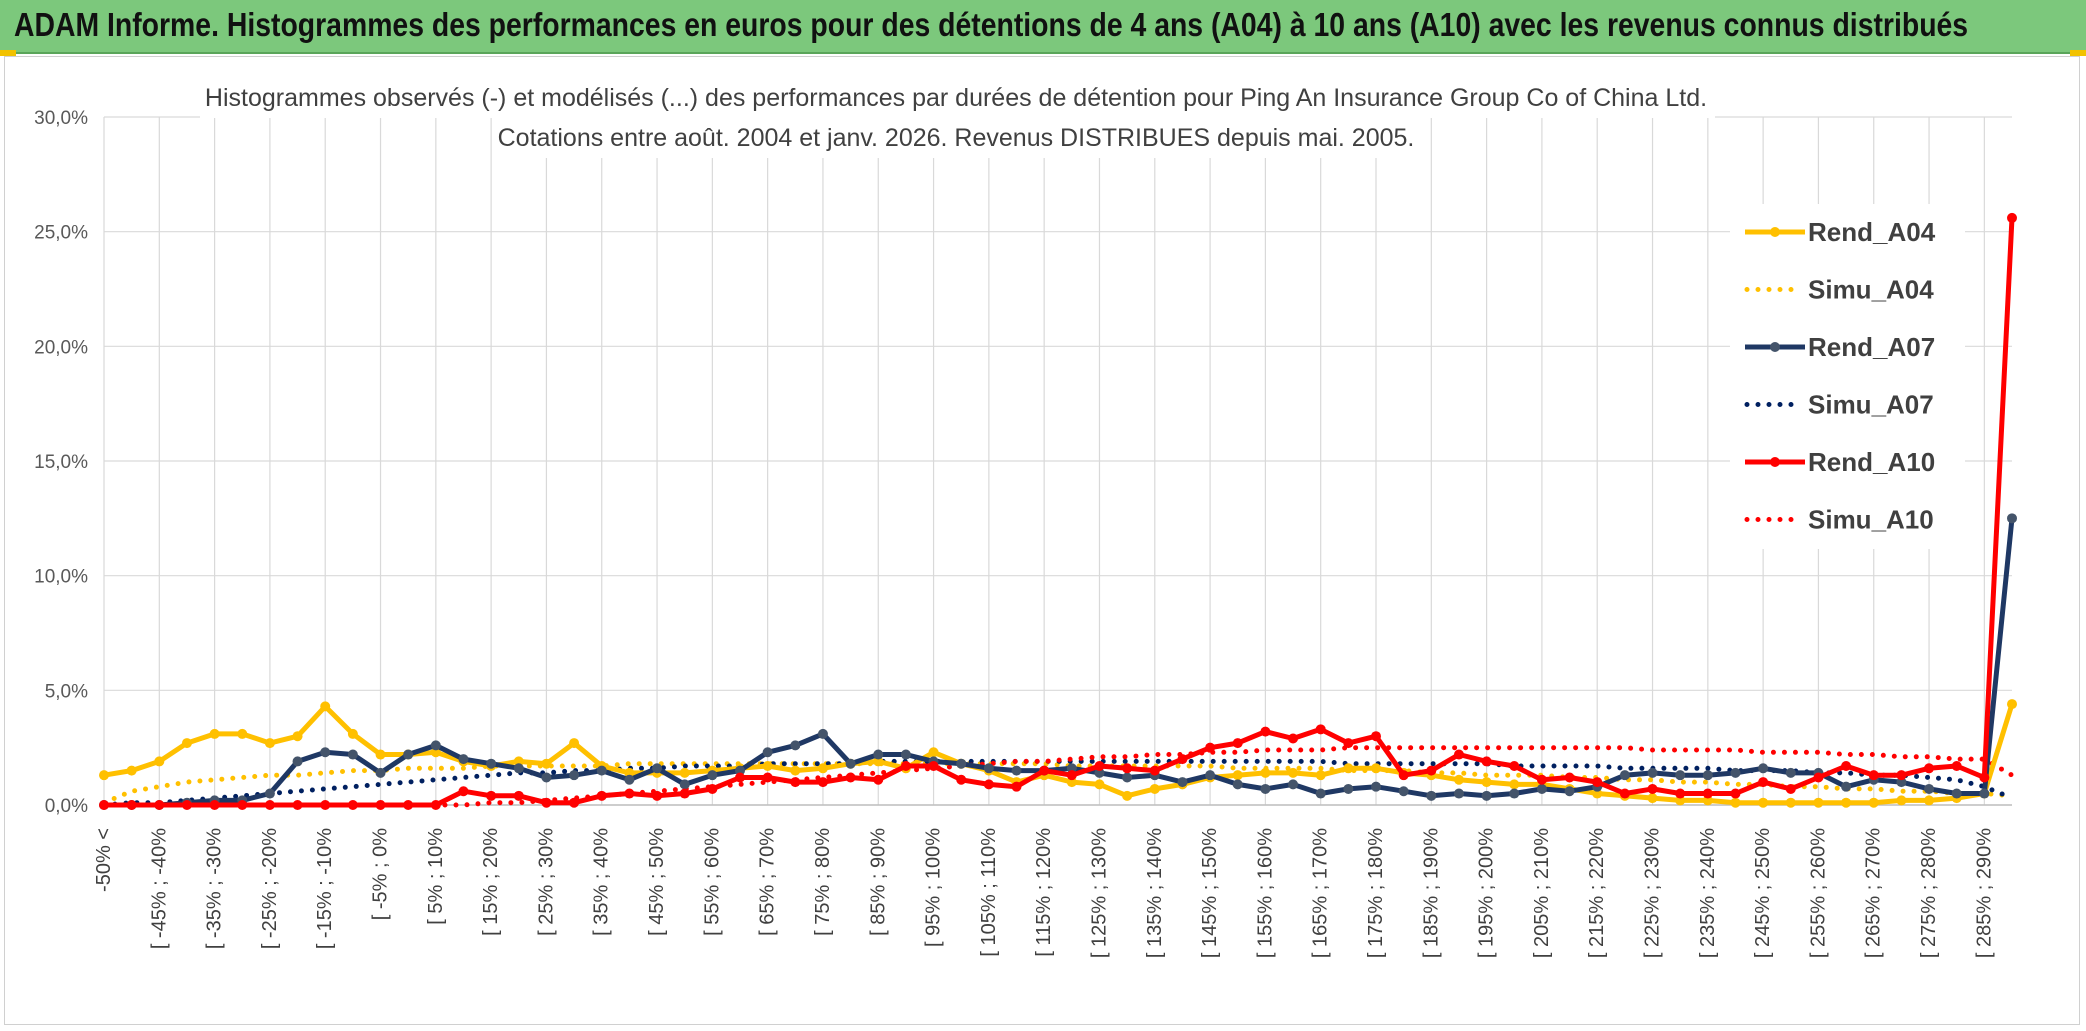 The height and width of the screenshot is (1031, 2086). I want to click on y-tick-label: 25,0%, so click(61, 233).